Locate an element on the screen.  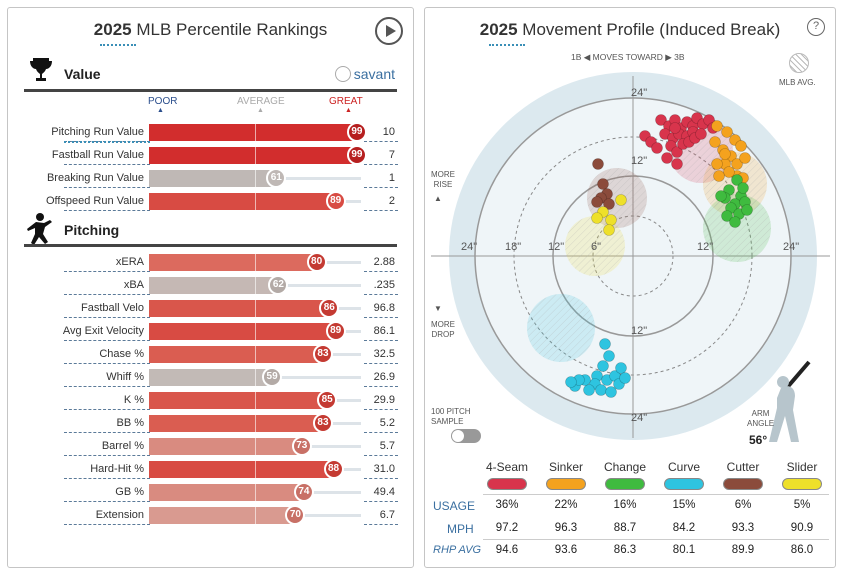
legend-item: 4-Seam is located at coordinates (507, 475).